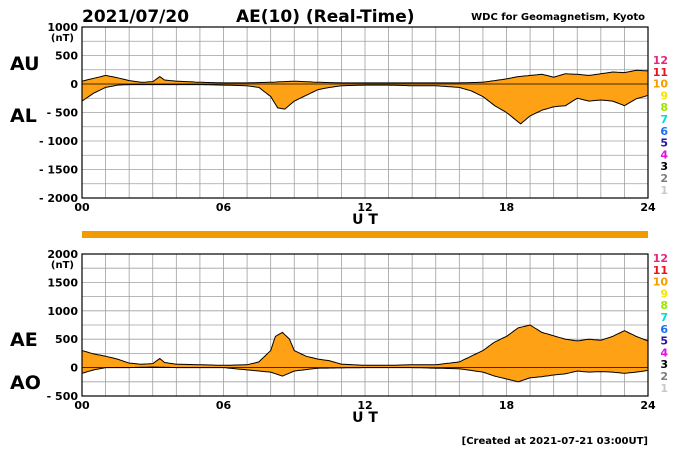 The image size is (700, 450). Describe the element at coordinates (62, 254) in the screenshot. I see `y-tick-label: 2000` at that location.